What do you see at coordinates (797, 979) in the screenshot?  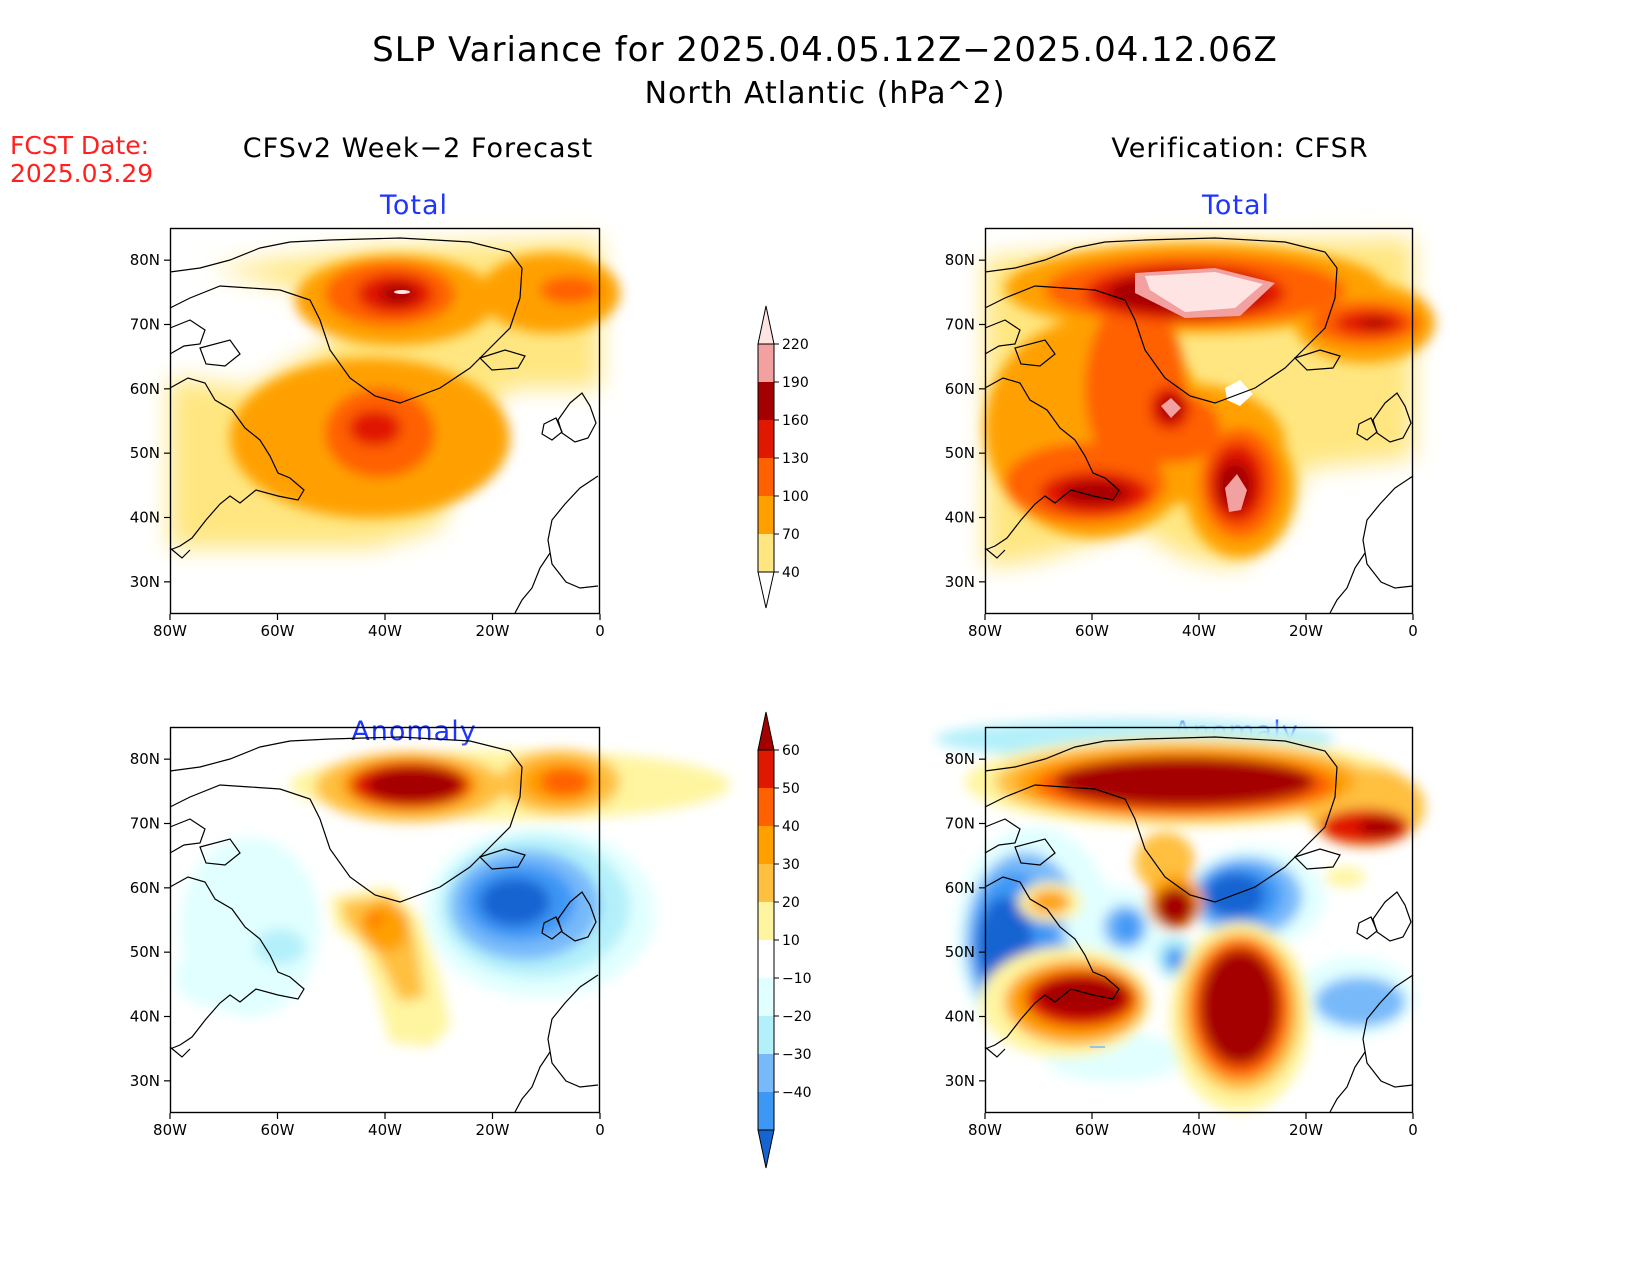 I see `colorbar-tick-label: −10` at bounding box center [797, 979].